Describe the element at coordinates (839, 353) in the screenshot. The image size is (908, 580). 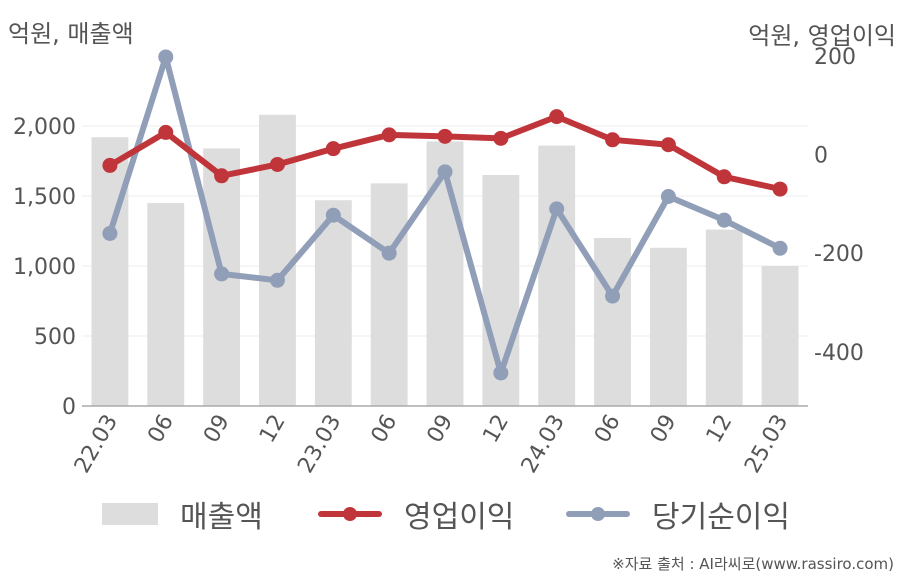
I see `right-tick-label: -400` at that location.